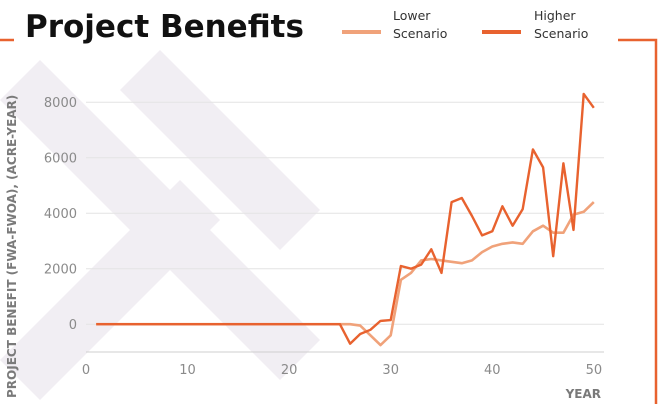 The height and width of the screenshot is (404, 665). What do you see at coordinates (465, 24) in the screenshot?
I see `legend: Lower Scenario Higher Scenario` at bounding box center [465, 24].